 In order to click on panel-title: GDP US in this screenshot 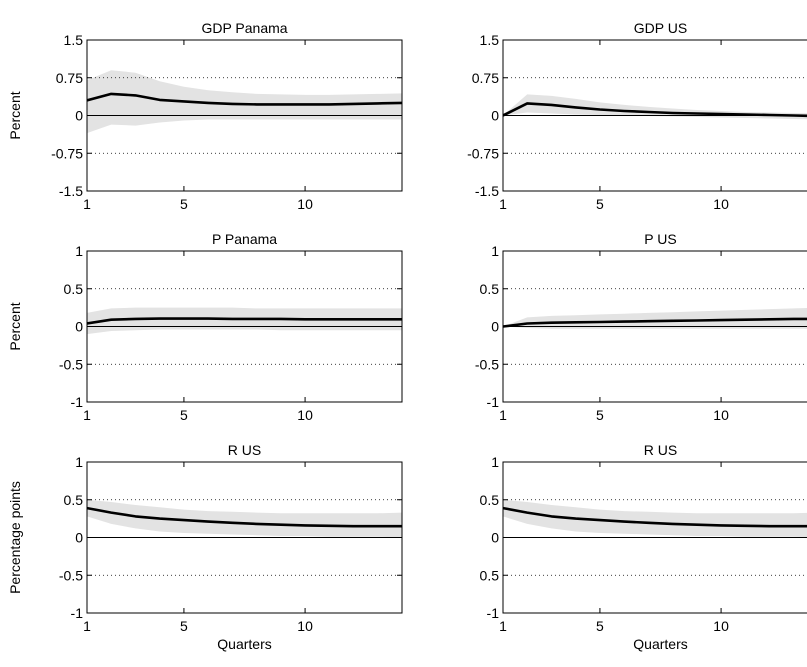, I will do `click(660, 28)`.